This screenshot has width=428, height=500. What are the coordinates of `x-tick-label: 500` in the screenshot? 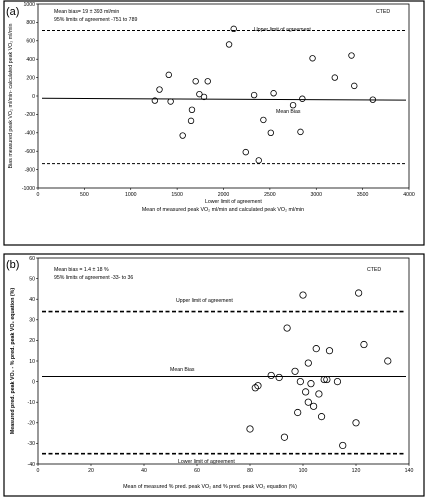 It's located at (84, 195).